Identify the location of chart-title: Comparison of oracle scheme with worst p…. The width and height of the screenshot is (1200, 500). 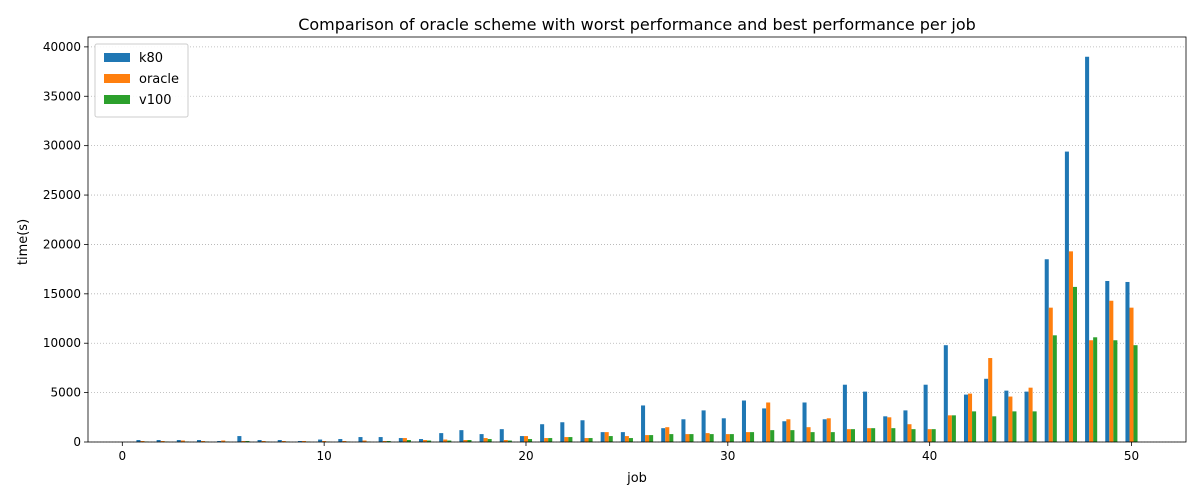
(637, 24).